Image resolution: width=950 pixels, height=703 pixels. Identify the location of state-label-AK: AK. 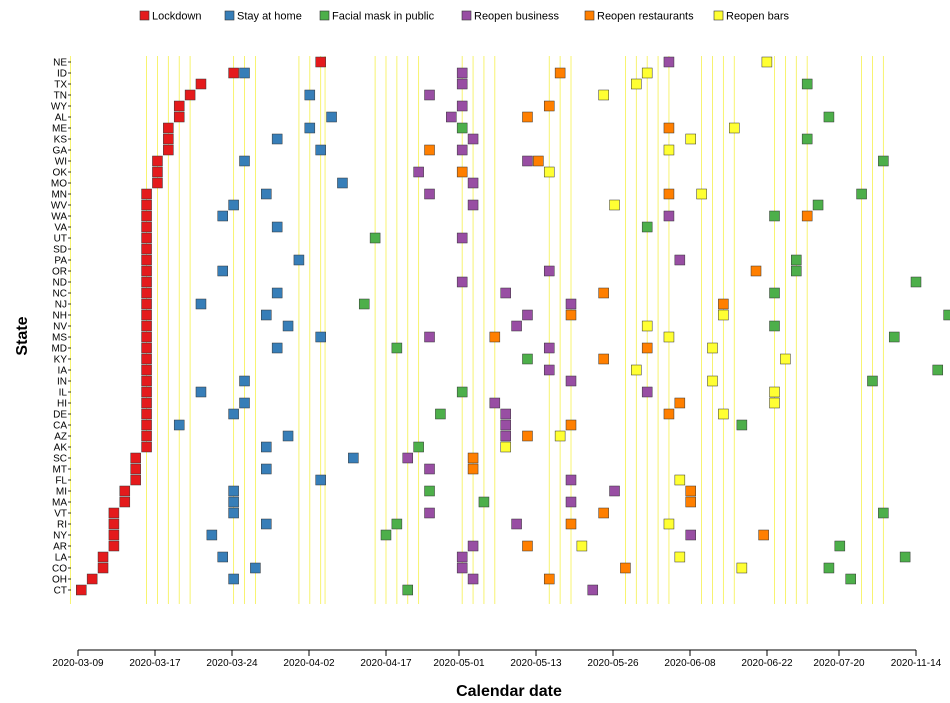
(61, 448).